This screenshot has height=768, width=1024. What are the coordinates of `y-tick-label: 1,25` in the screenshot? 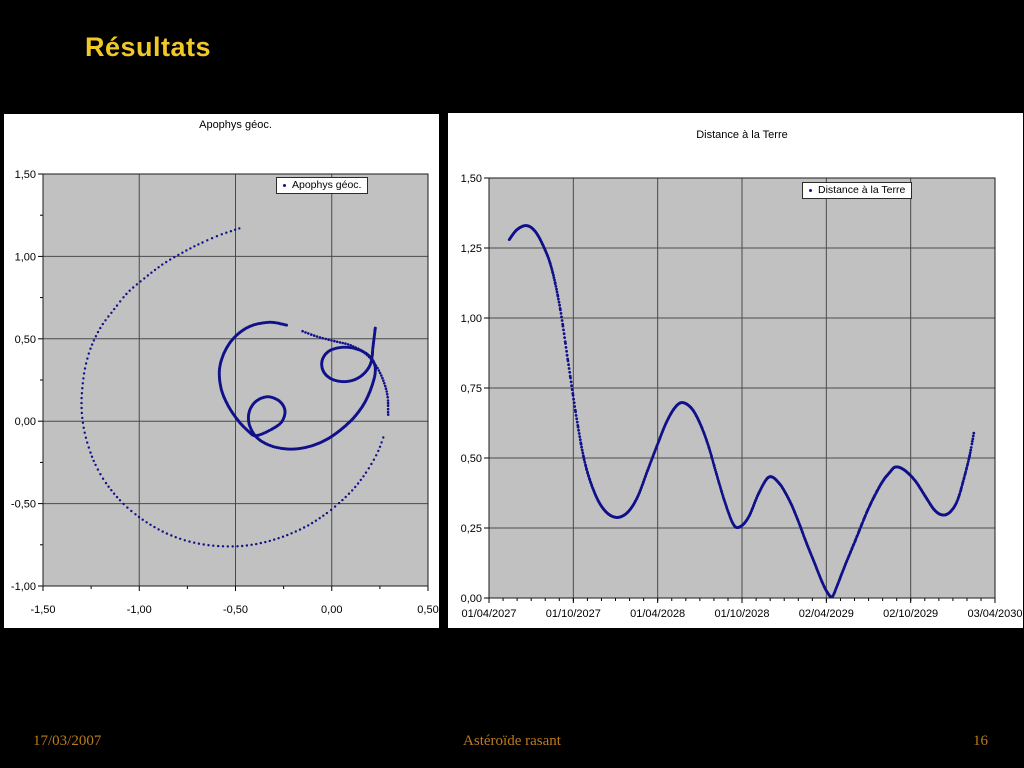 It's located at (471, 249).